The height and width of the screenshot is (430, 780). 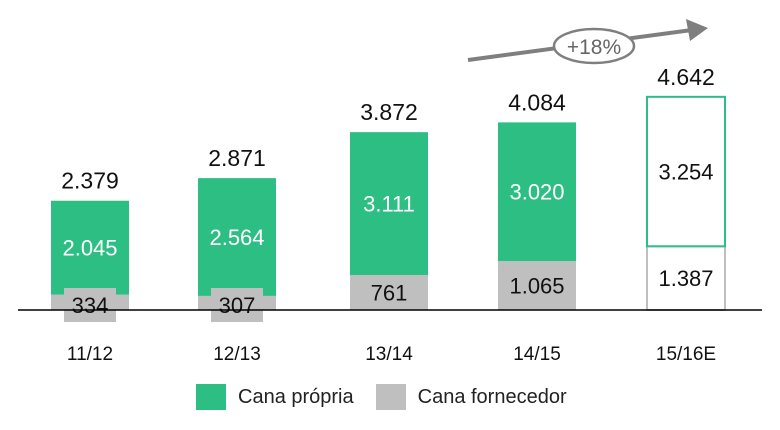 I want to click on category-label-4: 15/16E, so click(x=686, y=354).